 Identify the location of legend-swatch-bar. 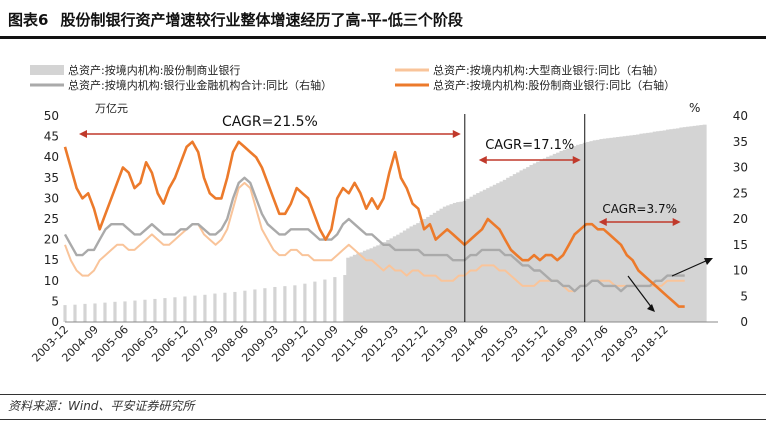
(47, 70).